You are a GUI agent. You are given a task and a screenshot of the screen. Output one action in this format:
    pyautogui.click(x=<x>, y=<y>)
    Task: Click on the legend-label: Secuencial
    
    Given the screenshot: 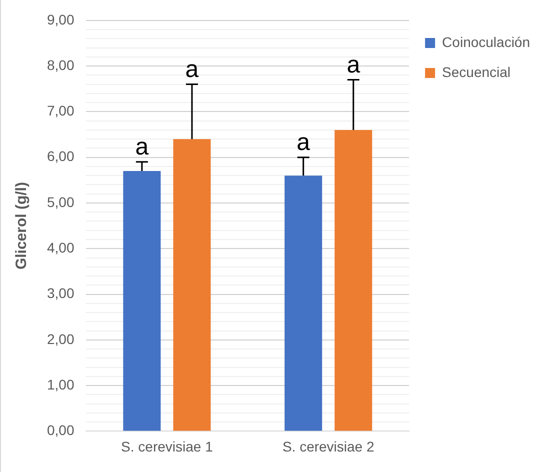 What is the action you would take?
    pyautogui.click(x=476, y=72)
    